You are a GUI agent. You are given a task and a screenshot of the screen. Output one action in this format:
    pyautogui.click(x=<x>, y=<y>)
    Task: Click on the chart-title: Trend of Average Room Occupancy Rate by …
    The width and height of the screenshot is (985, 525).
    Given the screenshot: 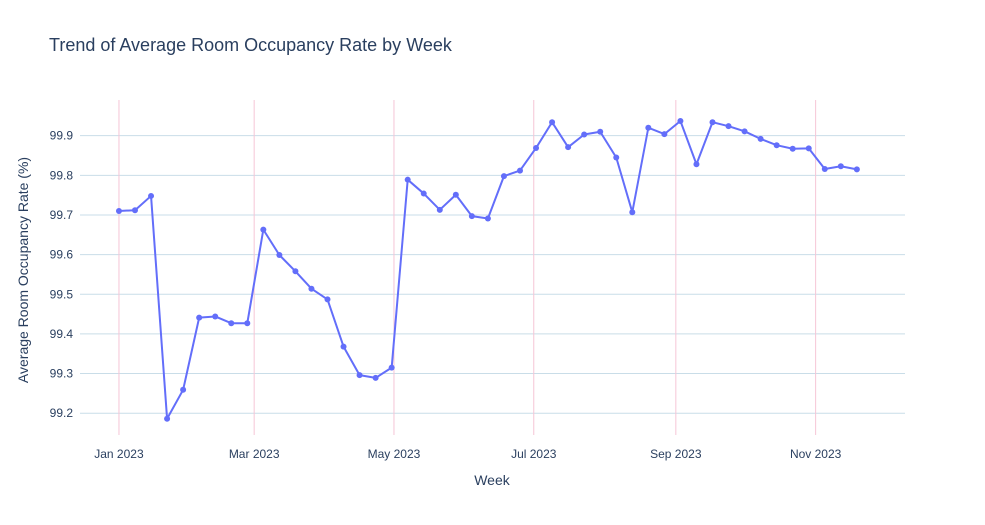 What is the action you would take?
    pyautogui.click(x=251, y=45)
    